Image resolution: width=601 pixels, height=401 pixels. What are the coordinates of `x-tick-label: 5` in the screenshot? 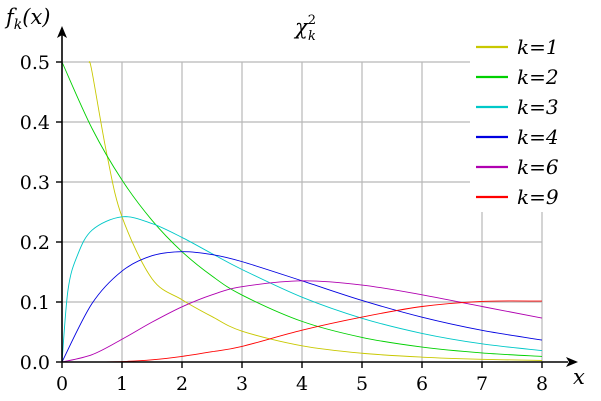 It's located at (362, 384).